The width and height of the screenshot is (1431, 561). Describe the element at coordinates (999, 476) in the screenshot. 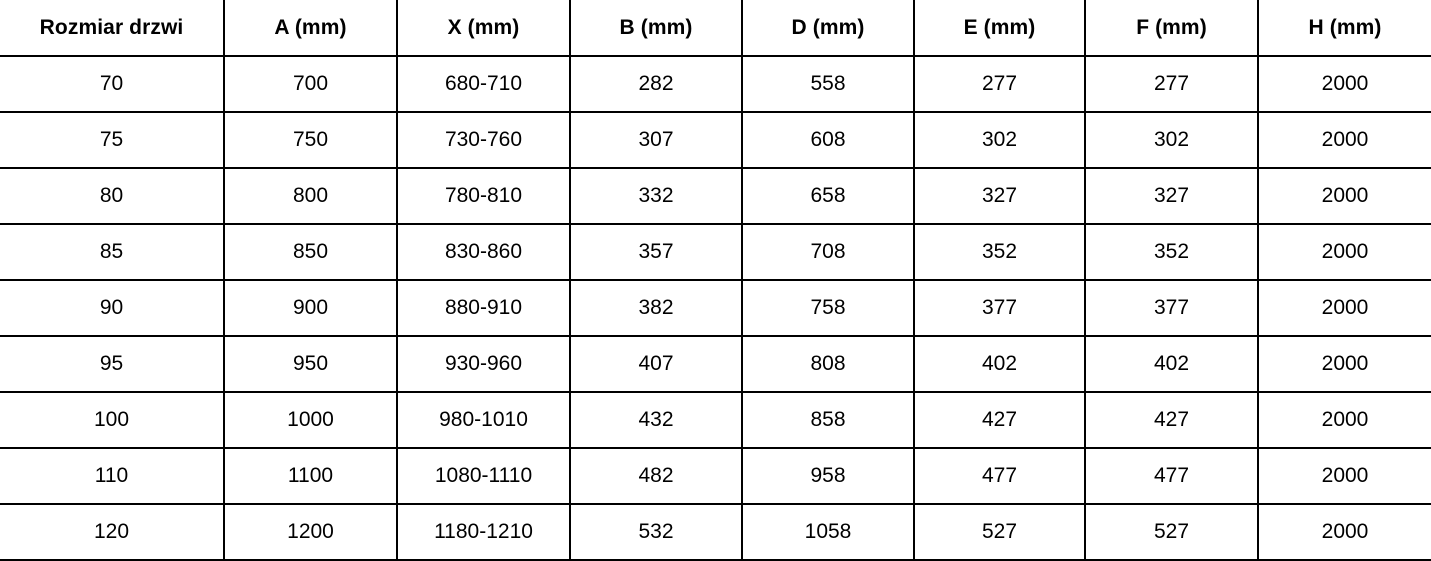

I see `cell-e: 477` at that location.